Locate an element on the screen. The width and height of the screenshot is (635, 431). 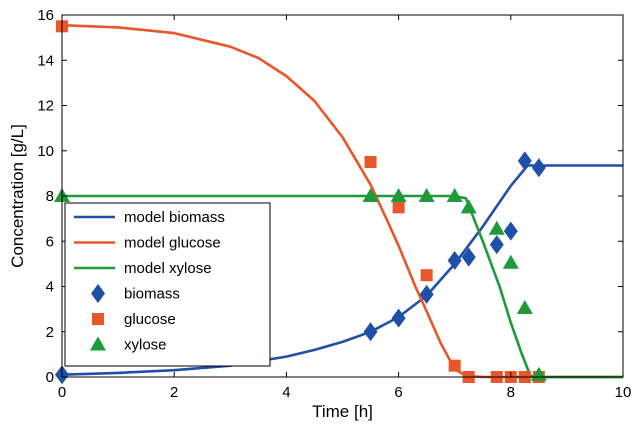
y-tick-label: 6 is located at coordinates (50, 241).